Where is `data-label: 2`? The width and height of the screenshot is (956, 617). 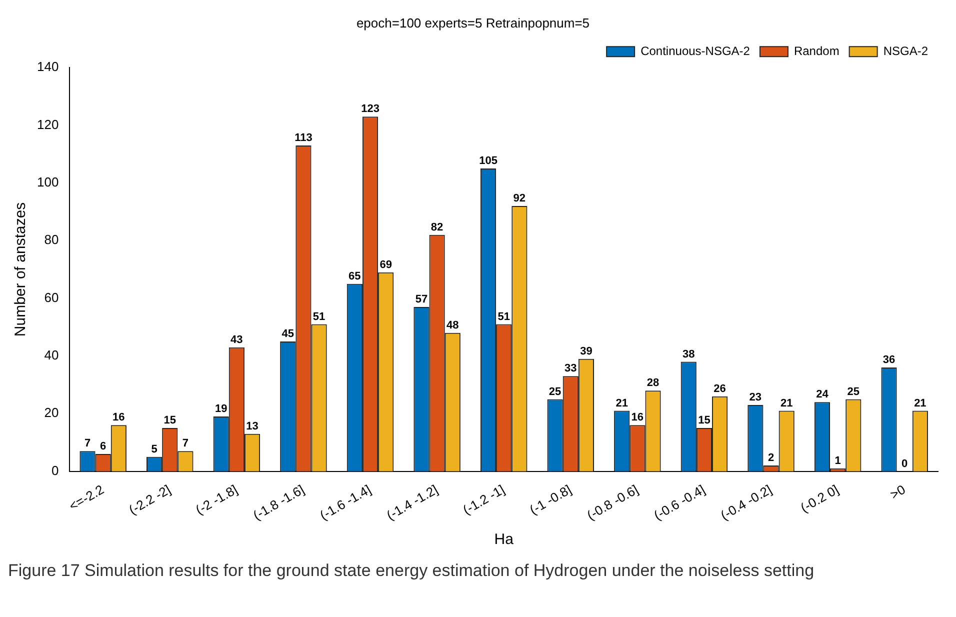 data-label: 2 is located at coordinates (771, 458).